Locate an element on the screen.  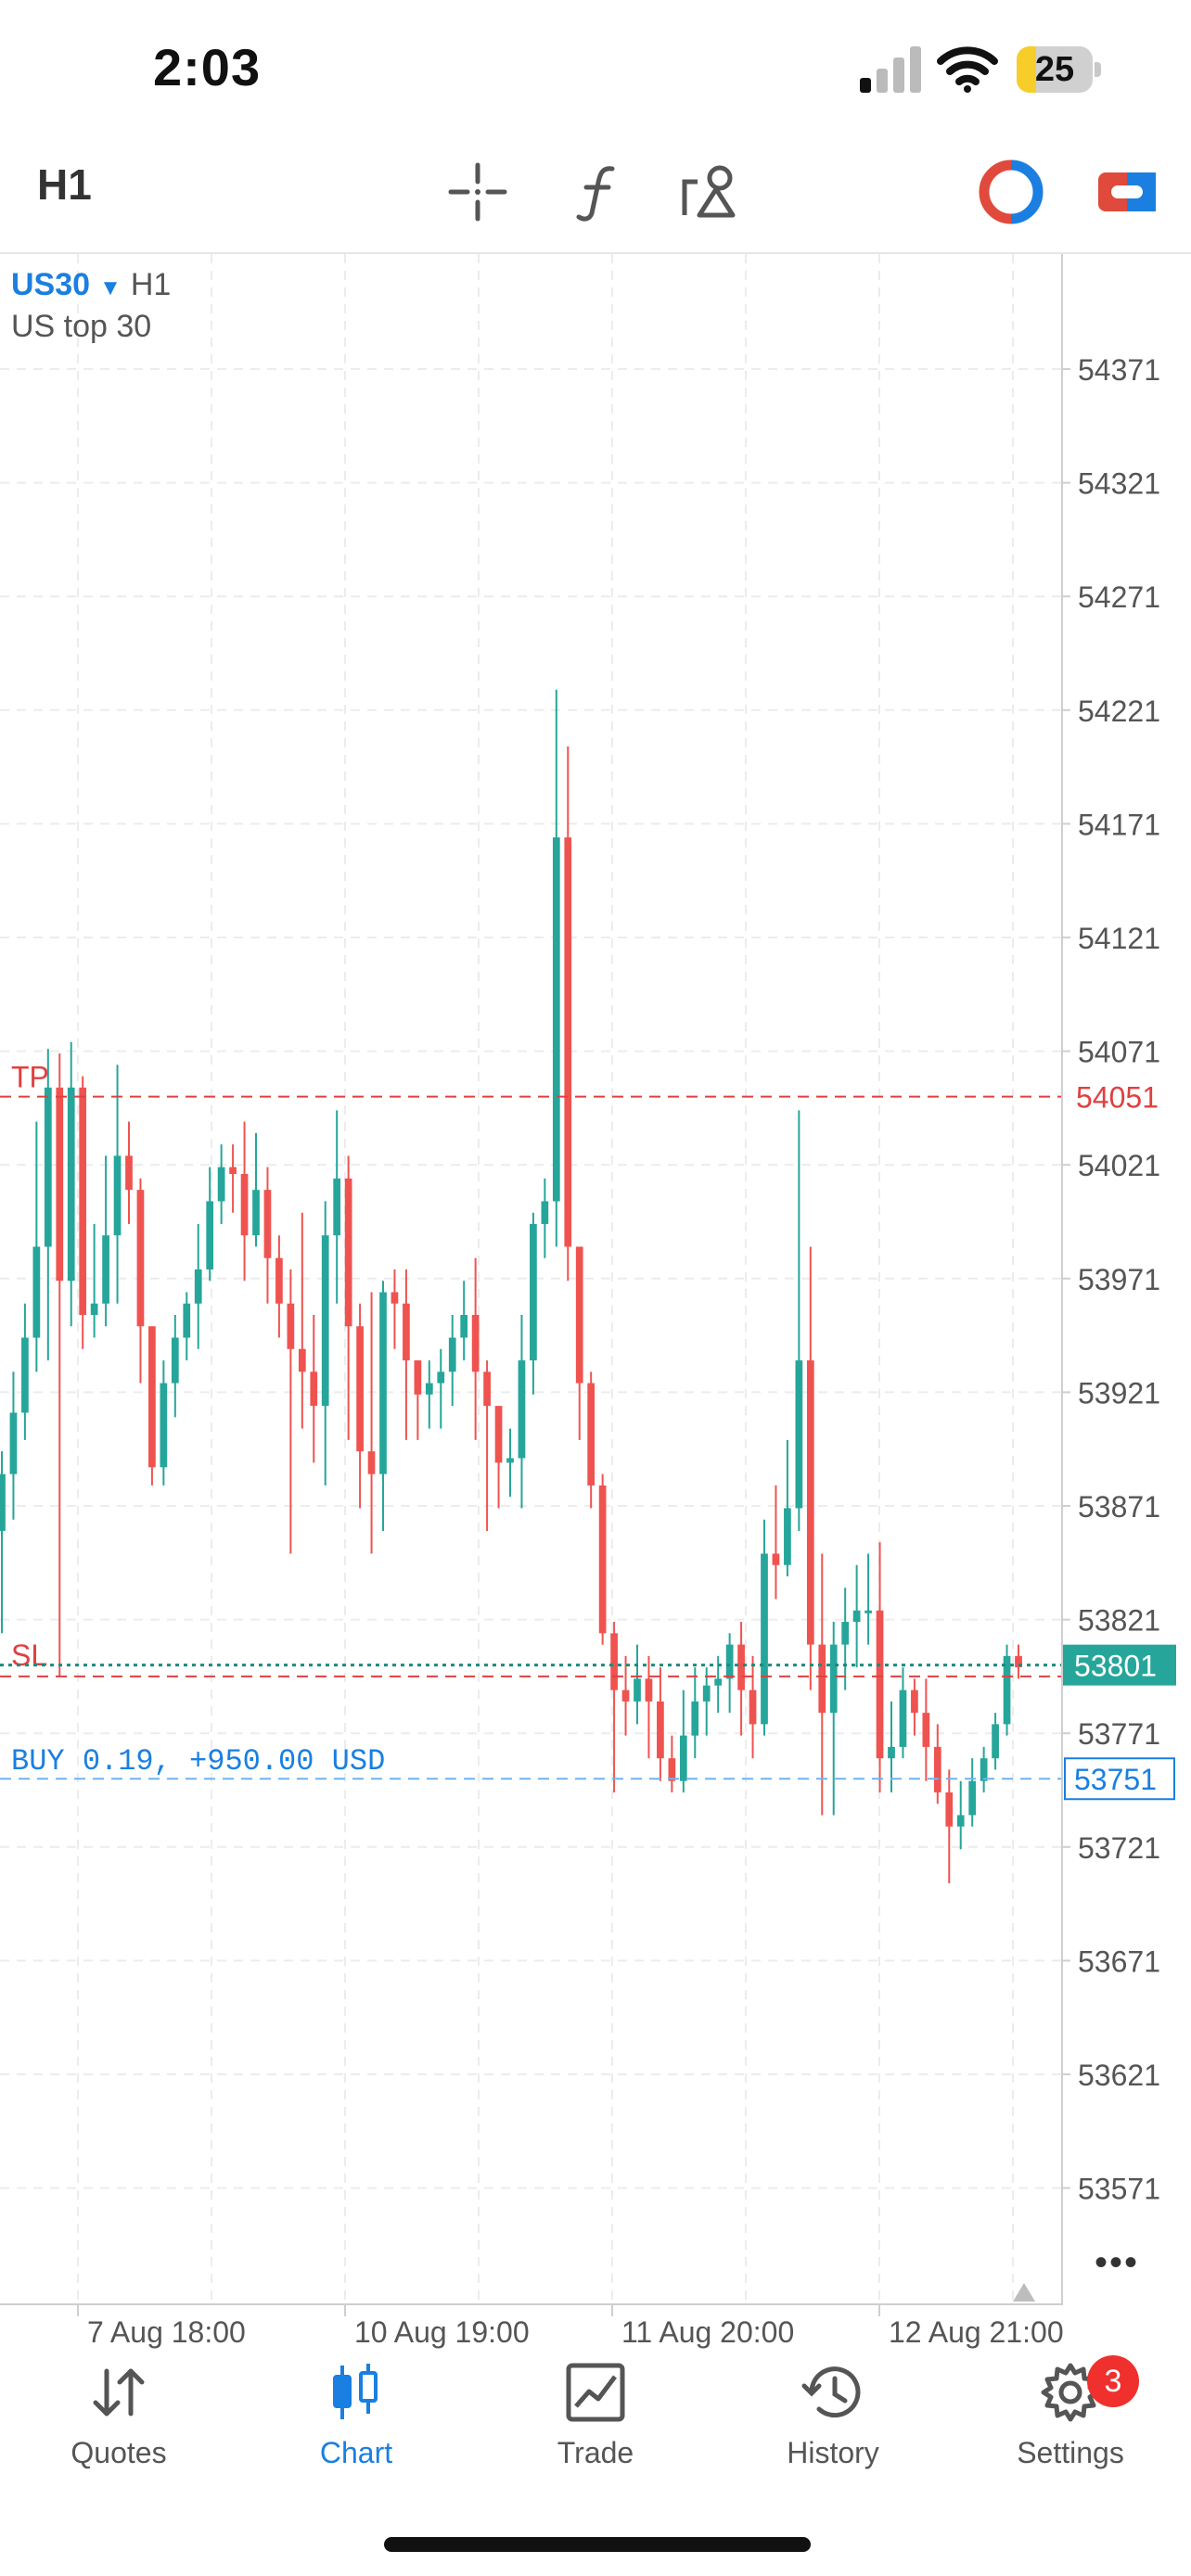
price-axis-label: 54171 is located at coordinates (1119, 824).